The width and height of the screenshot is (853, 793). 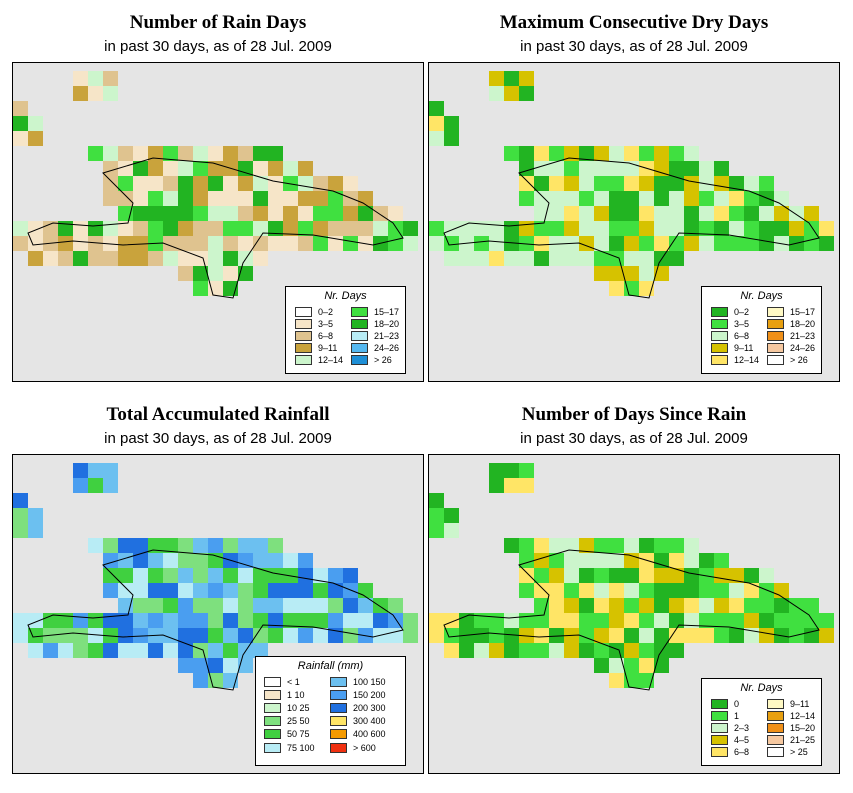 What do you see at coordinates (761, 688) in the screenshot?
I see `legend-title: Nr. Days` at bounding box center [761, 688].